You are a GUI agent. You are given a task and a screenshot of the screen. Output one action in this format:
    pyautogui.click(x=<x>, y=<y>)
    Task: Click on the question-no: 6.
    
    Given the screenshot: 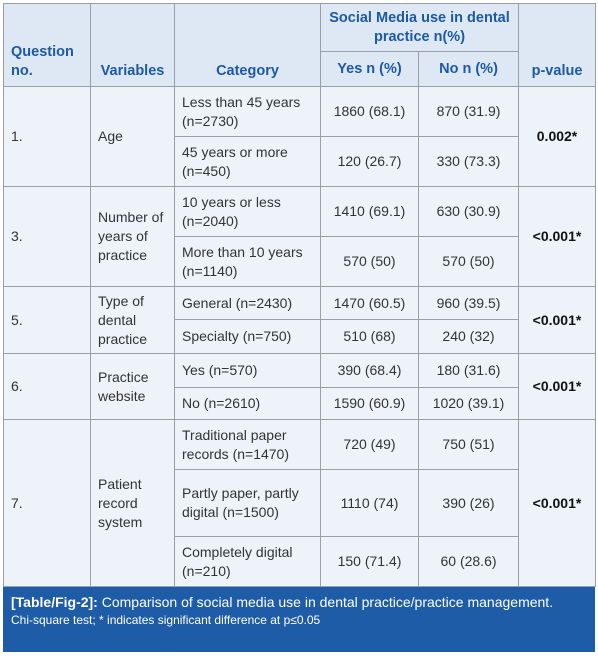 What is the action you would take?
    pyautogui.click(x=47, y=386)
    